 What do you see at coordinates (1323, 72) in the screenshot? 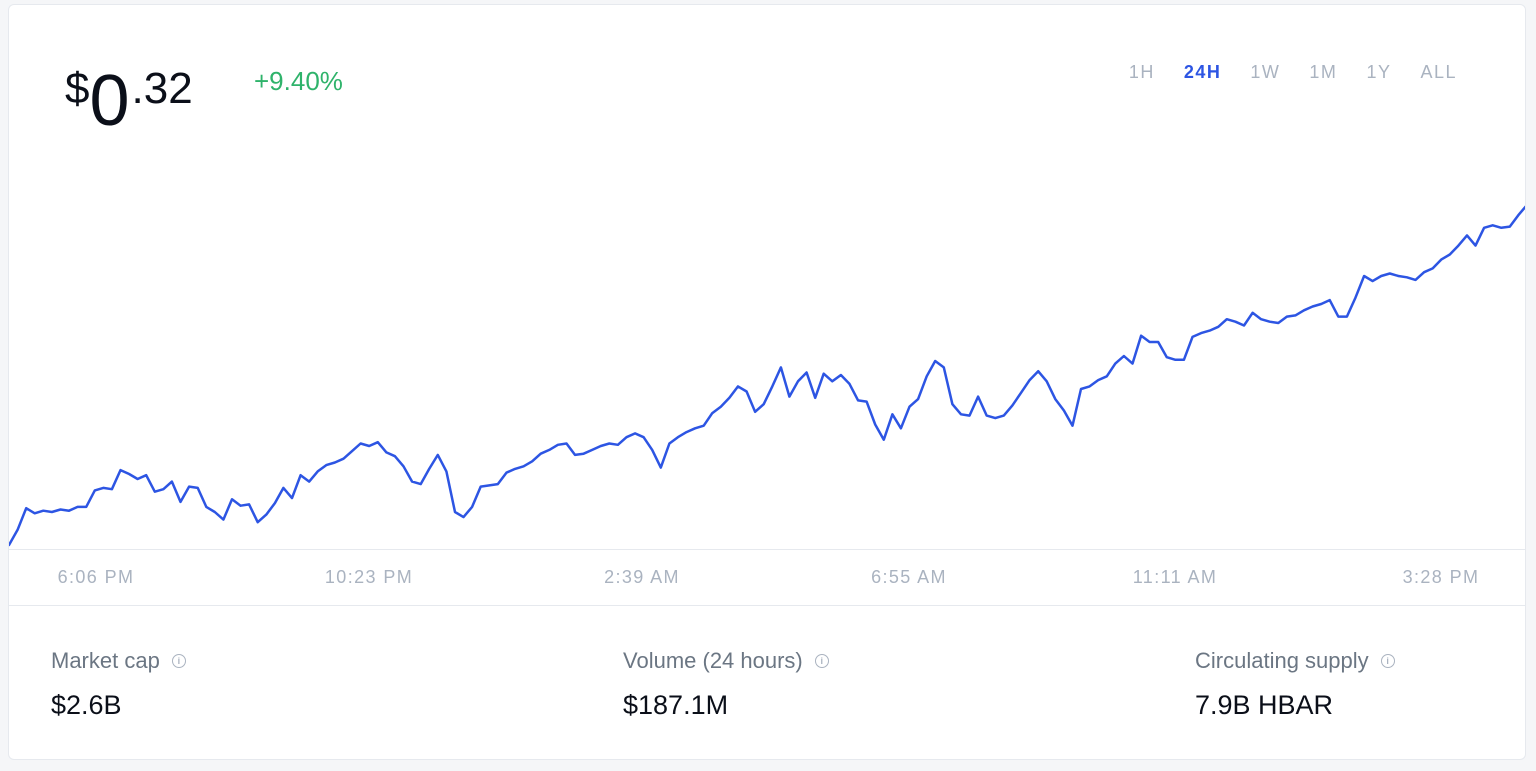
I see `range-1m: 1M` at bounding box center [1323, 72].